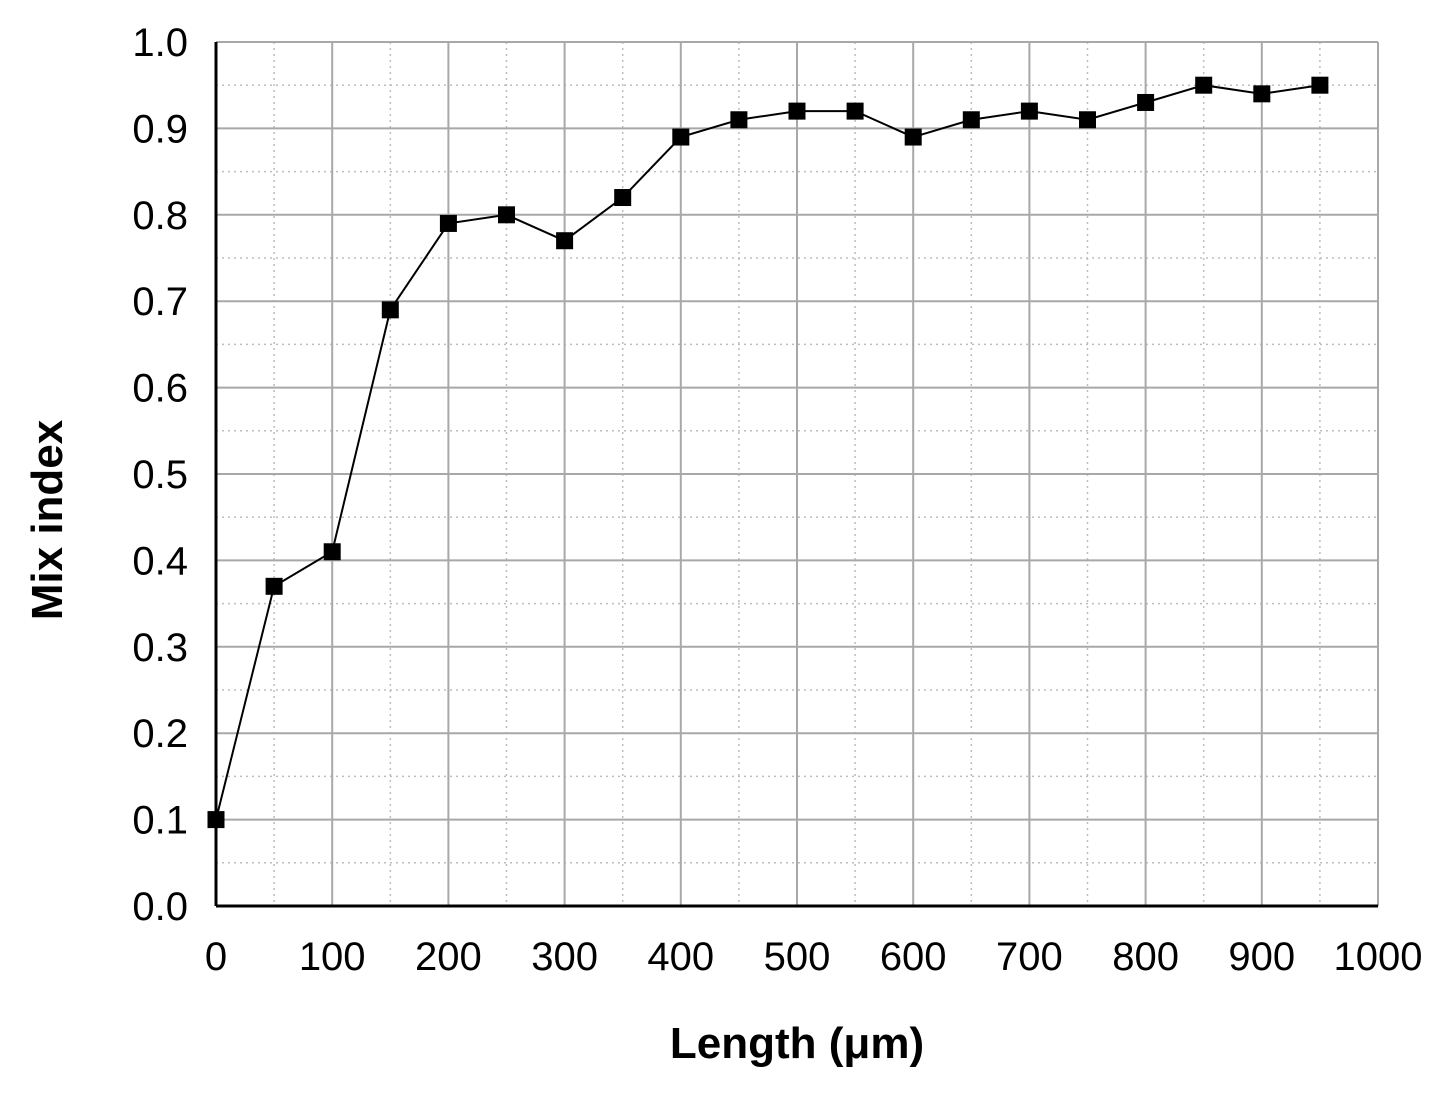  Describe the element at coordinates (160, 216) in the screenshot. I see `y-tick-label: 0.8` at that location.